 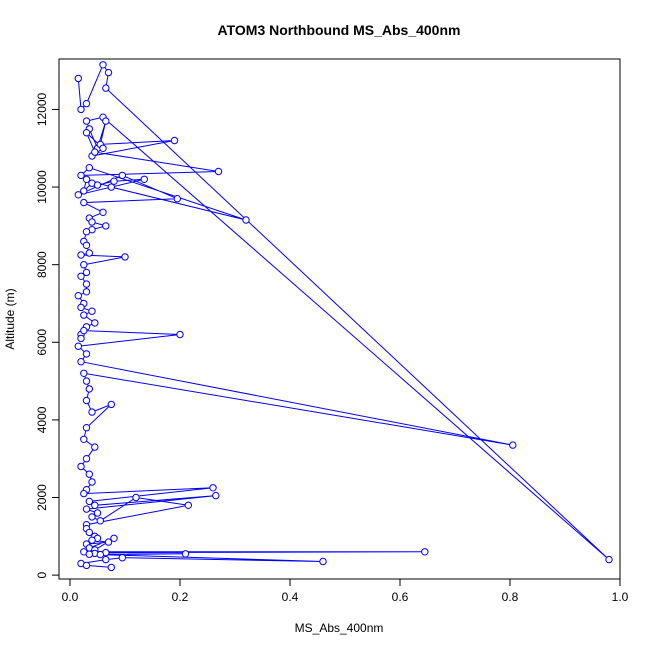 I want to click on chart-title: ATOM3 Northbound MS_Abs_400nm, so click(x=339, y=30).